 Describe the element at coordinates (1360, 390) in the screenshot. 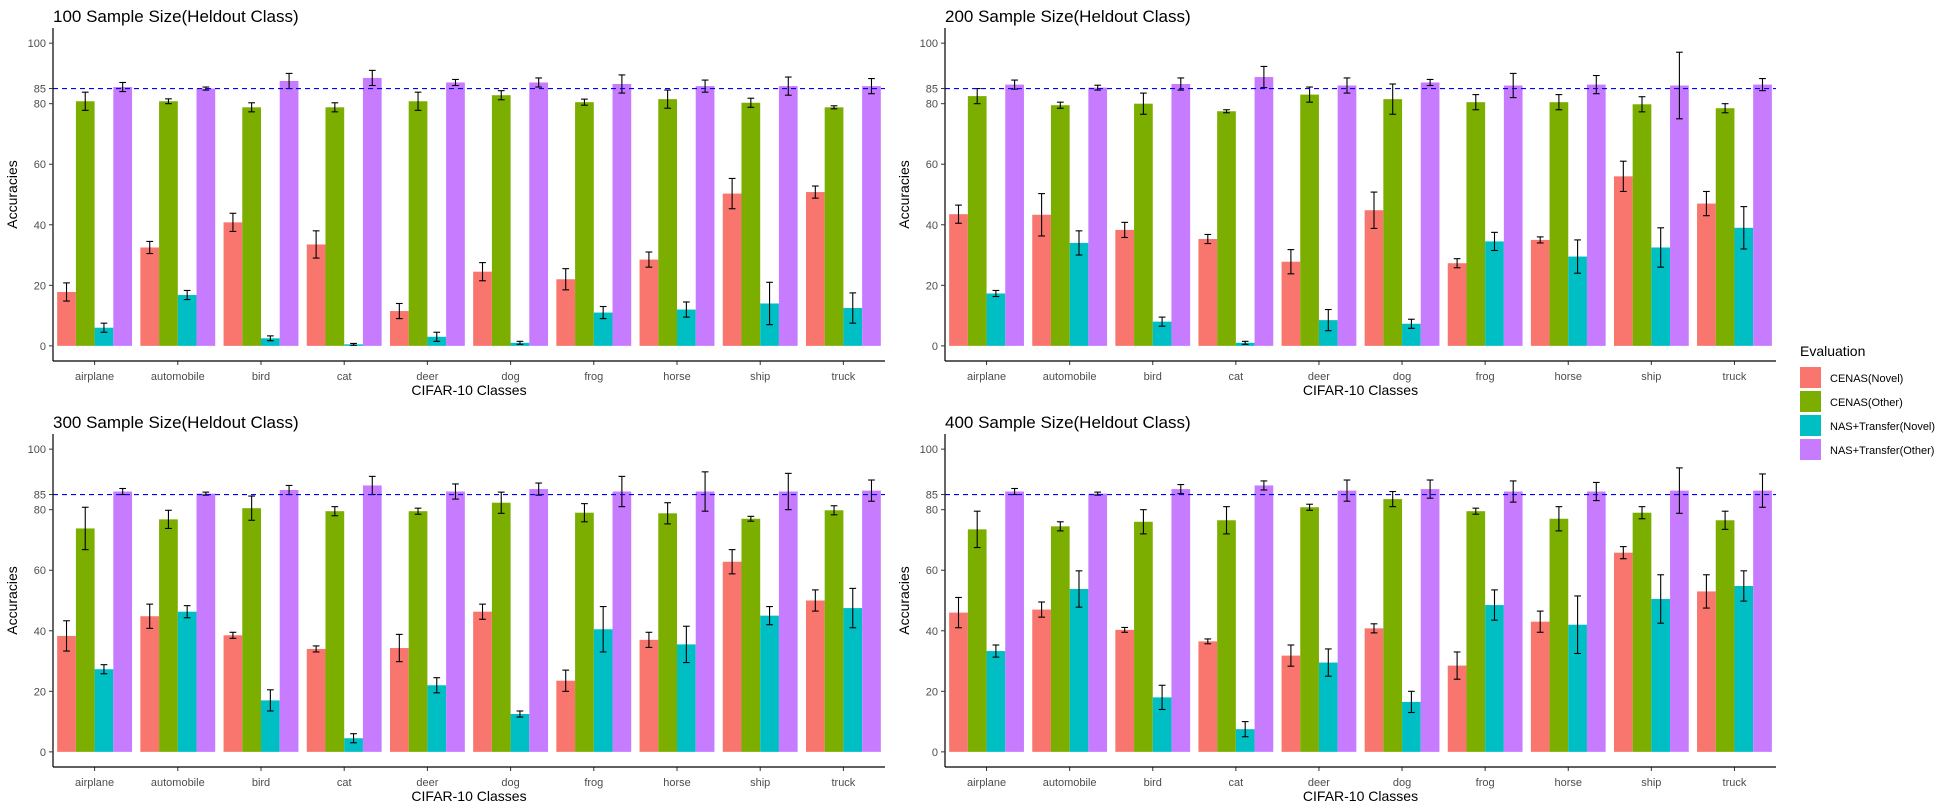

I see `x-axis-title: CIFAR-10 Classes` at that location.